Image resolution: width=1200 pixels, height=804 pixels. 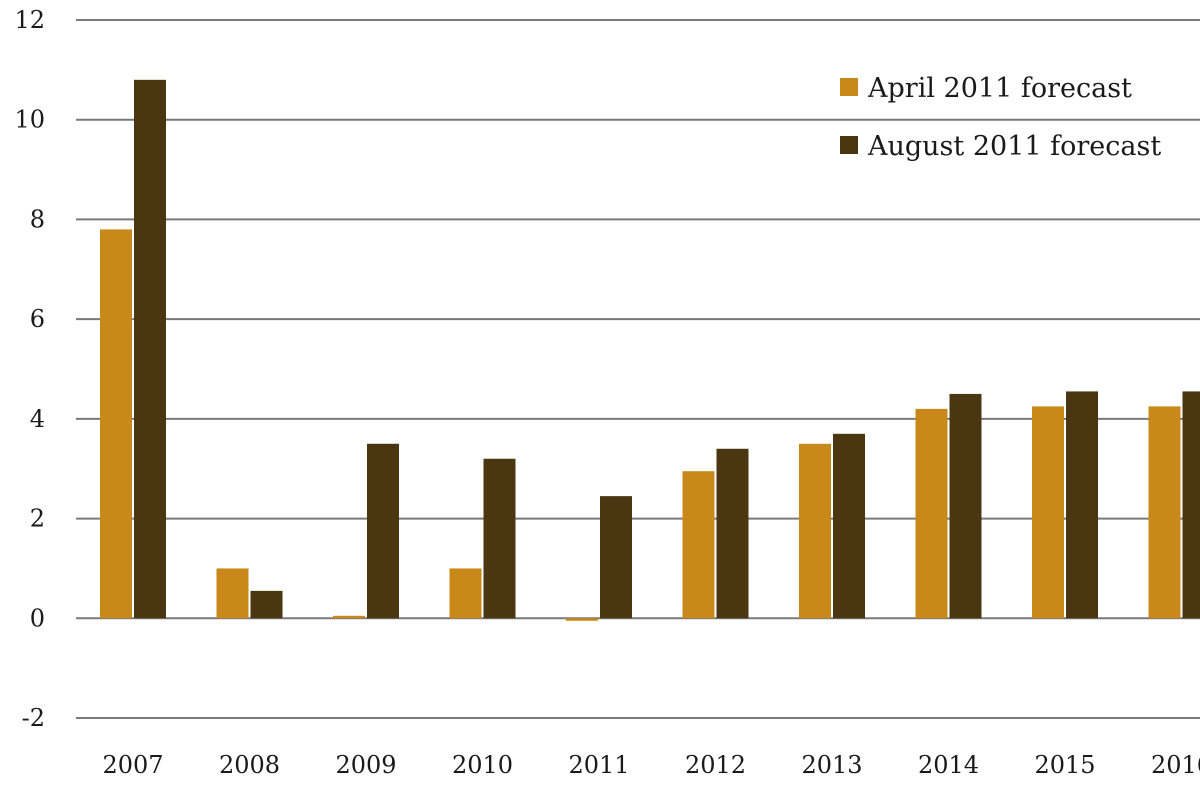 I want to click on x-tick-label: 2012, so click(x=715, y=765).